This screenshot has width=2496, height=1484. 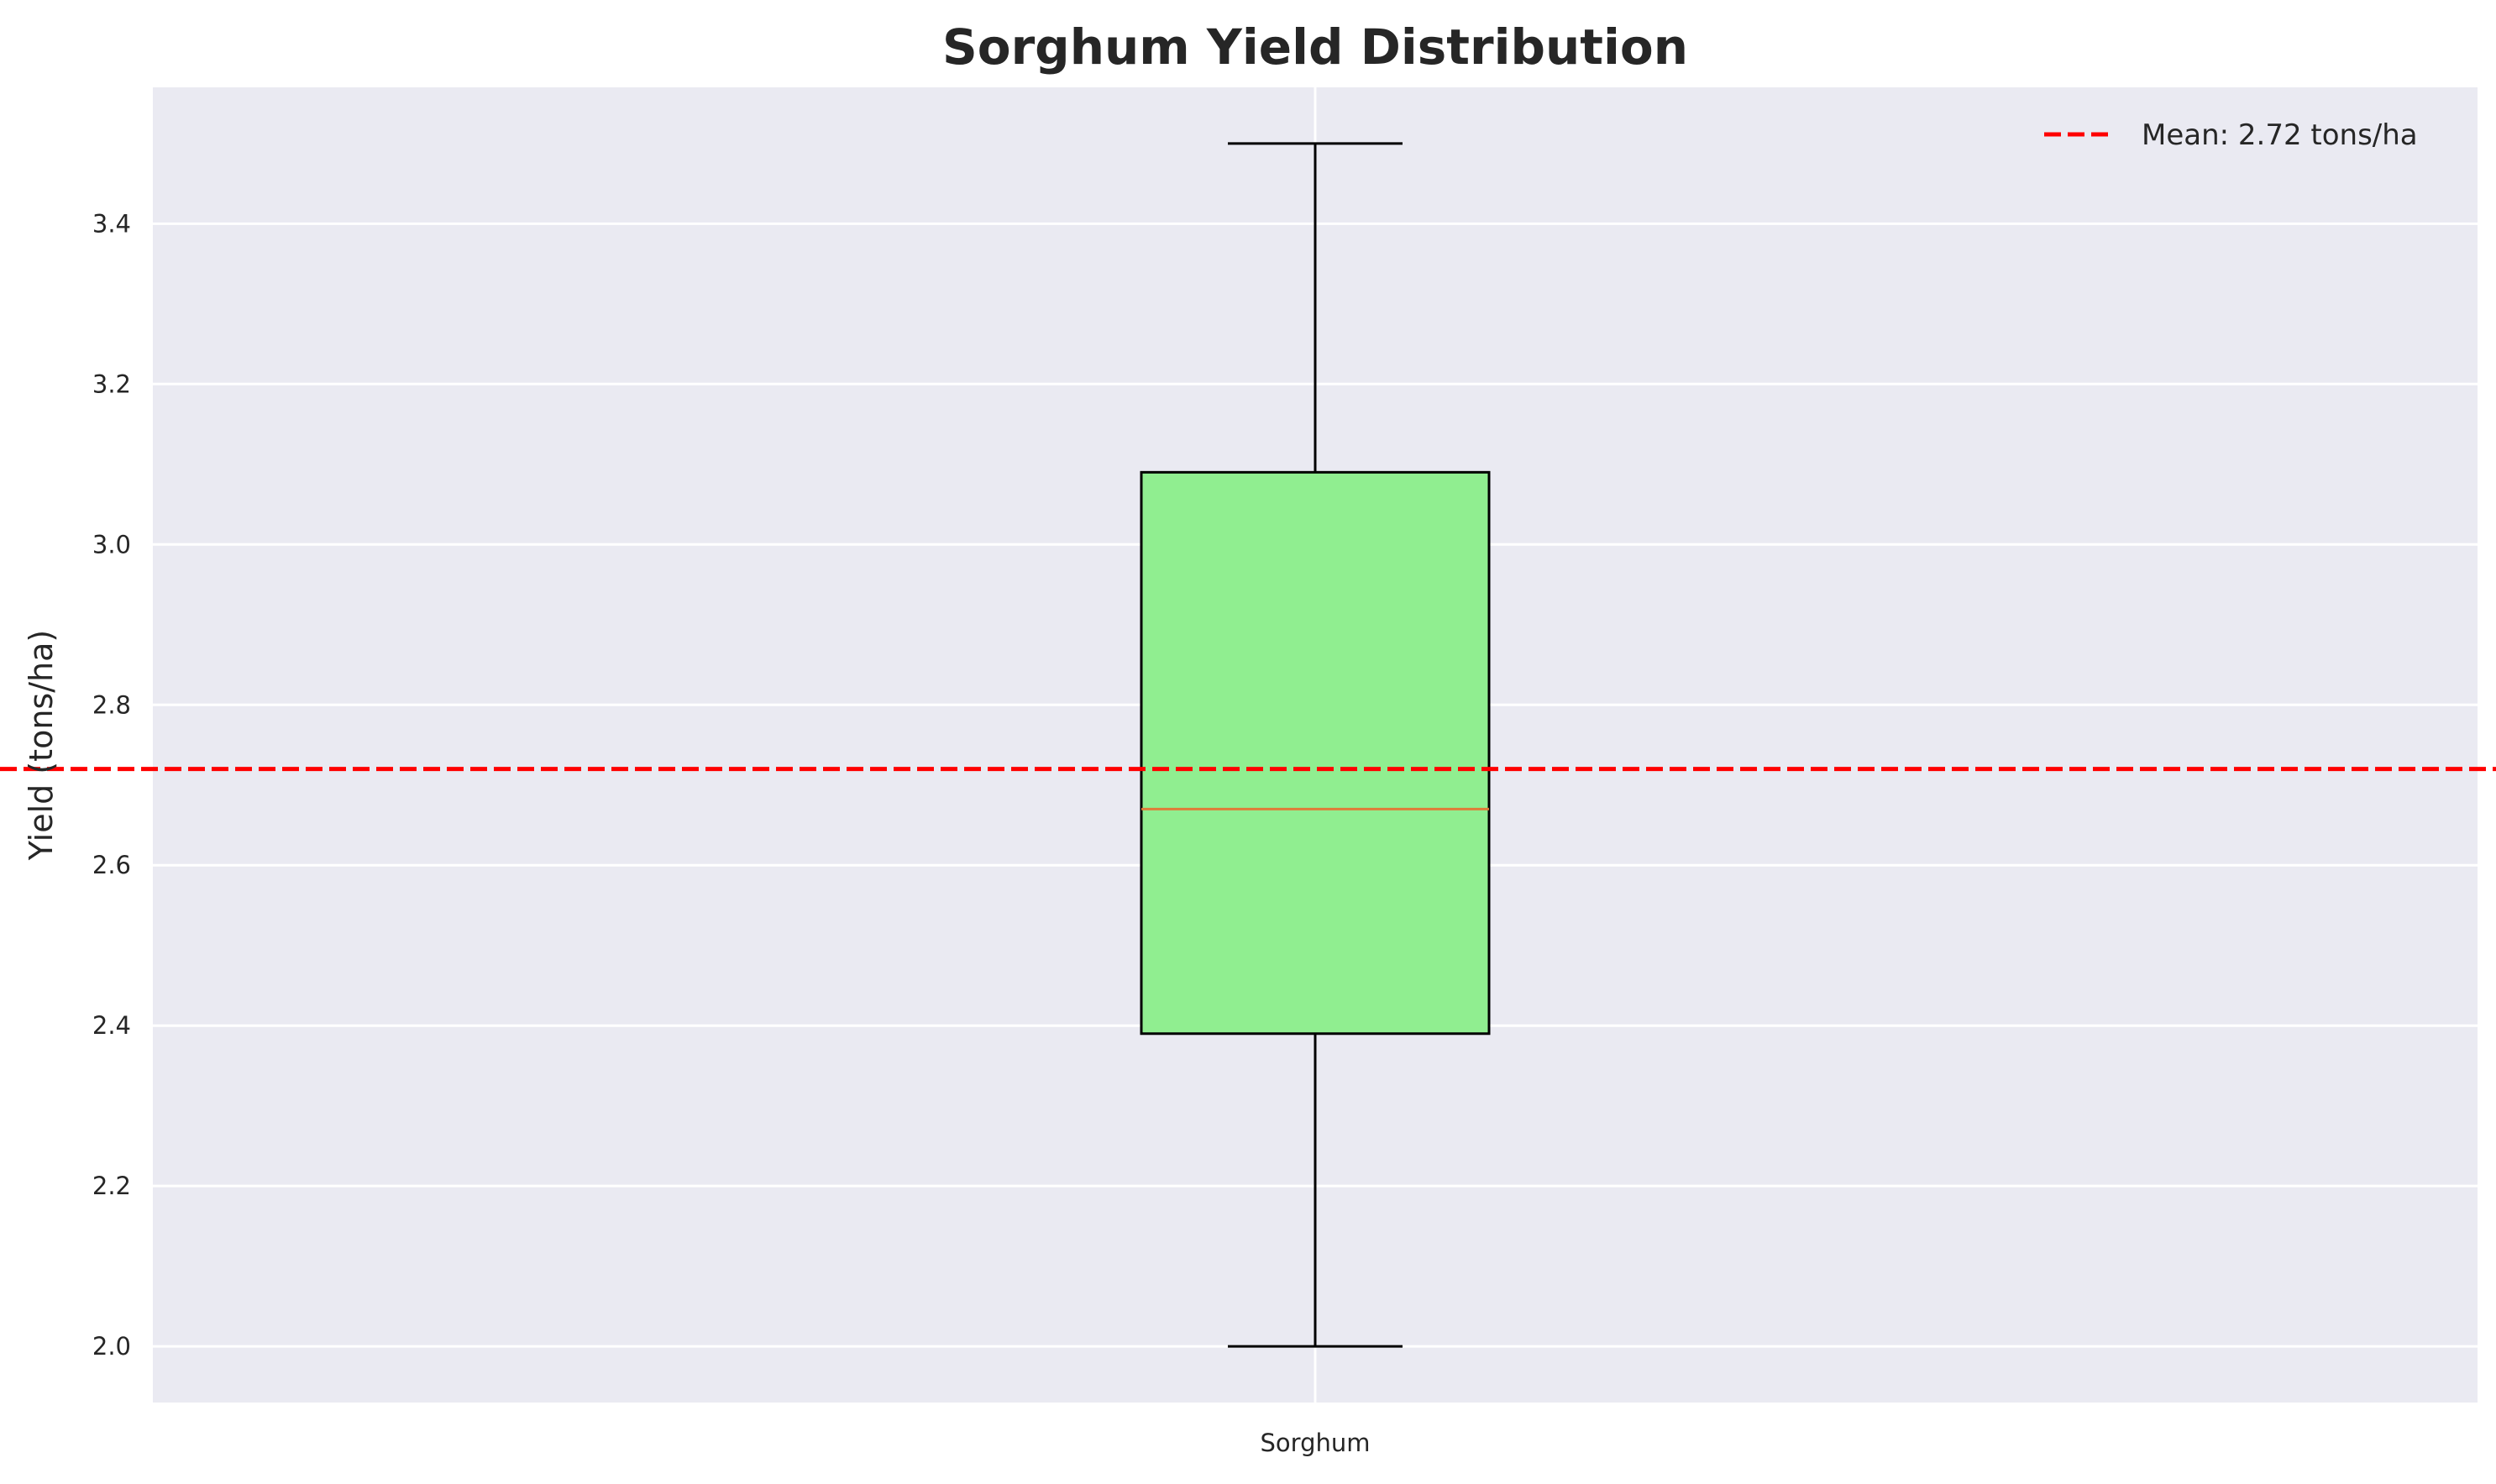 I want to click on legend: Mean: 2.72 tons/ha, so click(x=2231, y=135).